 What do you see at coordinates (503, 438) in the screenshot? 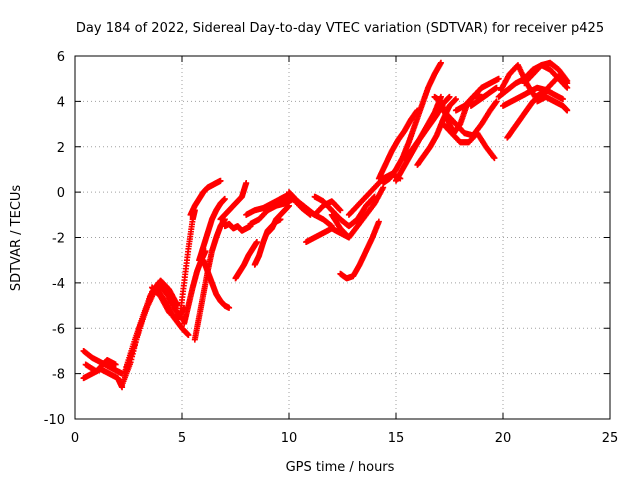
I see `x-tick-label: 20` at bounding box center [503, 438].